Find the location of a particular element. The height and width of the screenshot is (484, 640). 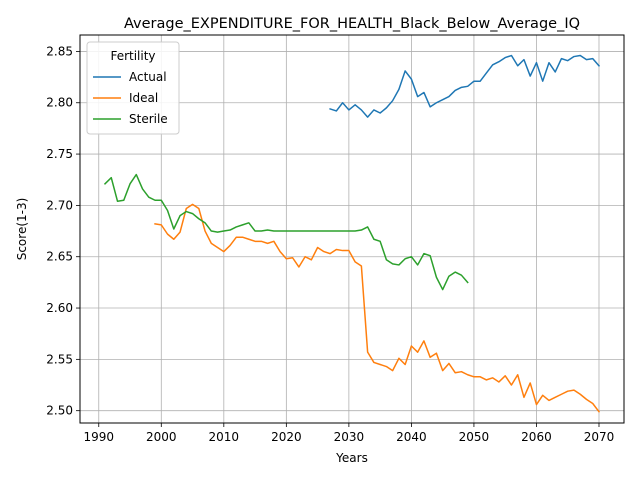

x-tick-label: 2010 is located at coordinates (224, 437).